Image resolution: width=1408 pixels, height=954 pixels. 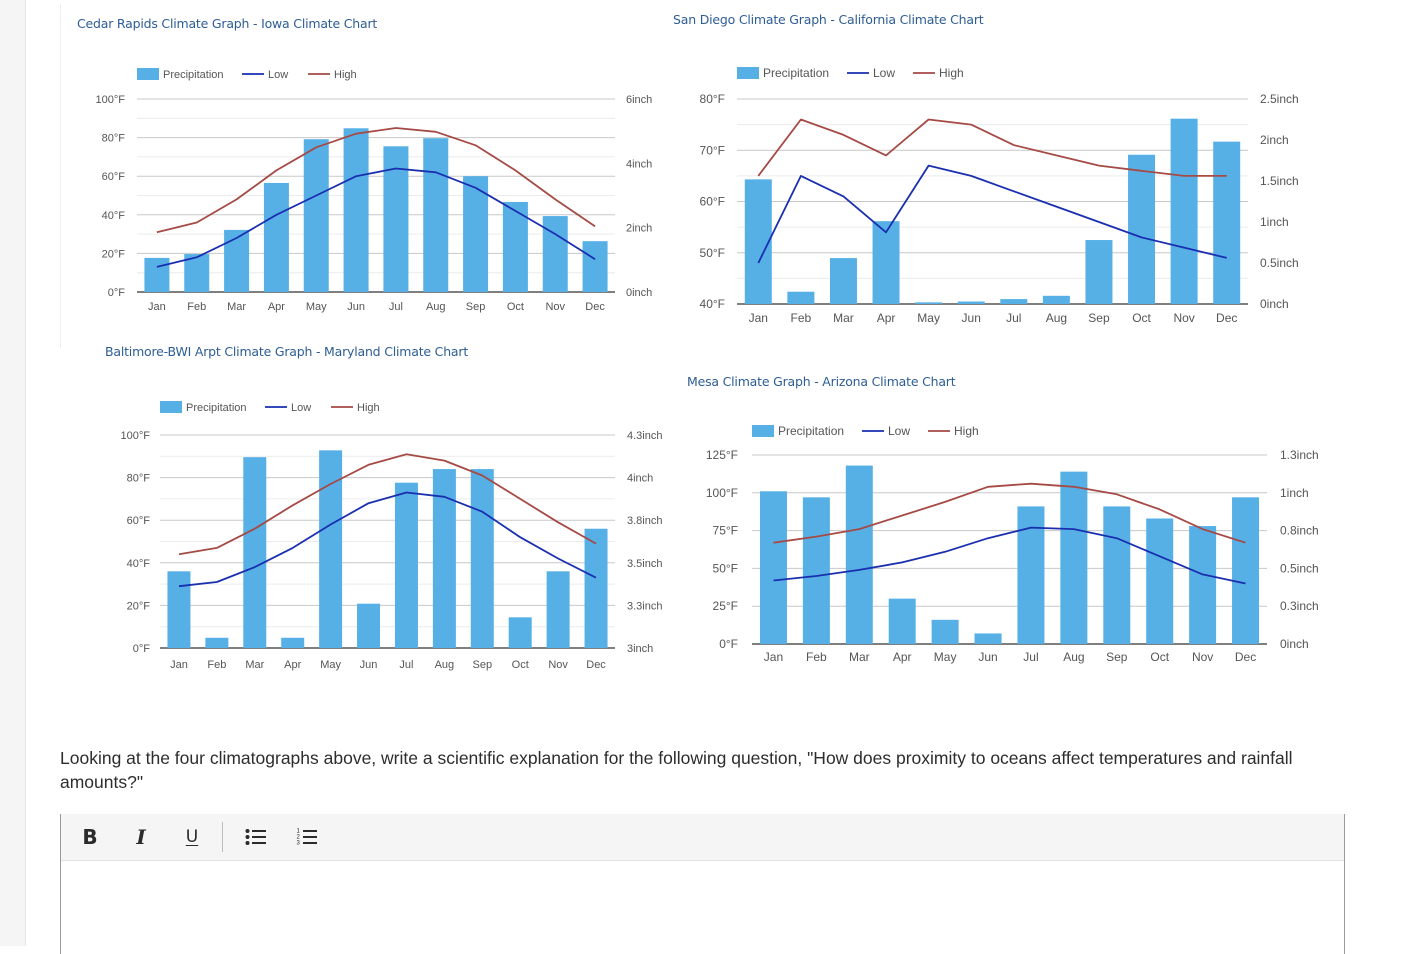 I want to click on x-tick-label: Aug, so click(x=1056, y=318).